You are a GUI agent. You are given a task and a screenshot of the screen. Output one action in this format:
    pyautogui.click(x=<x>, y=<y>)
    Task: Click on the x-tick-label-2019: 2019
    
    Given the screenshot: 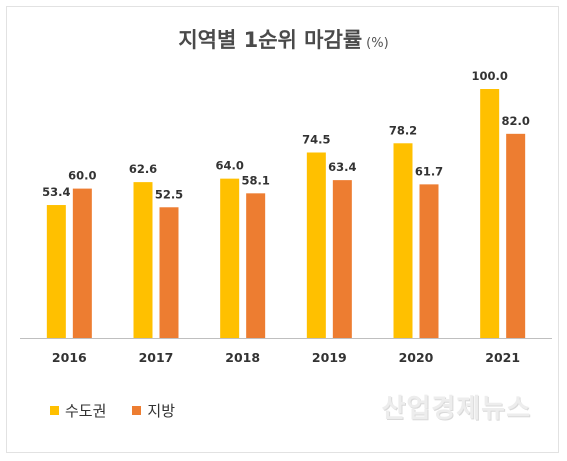 What is the action you would take?
    pyautogui.click(x=329, y=357)
    